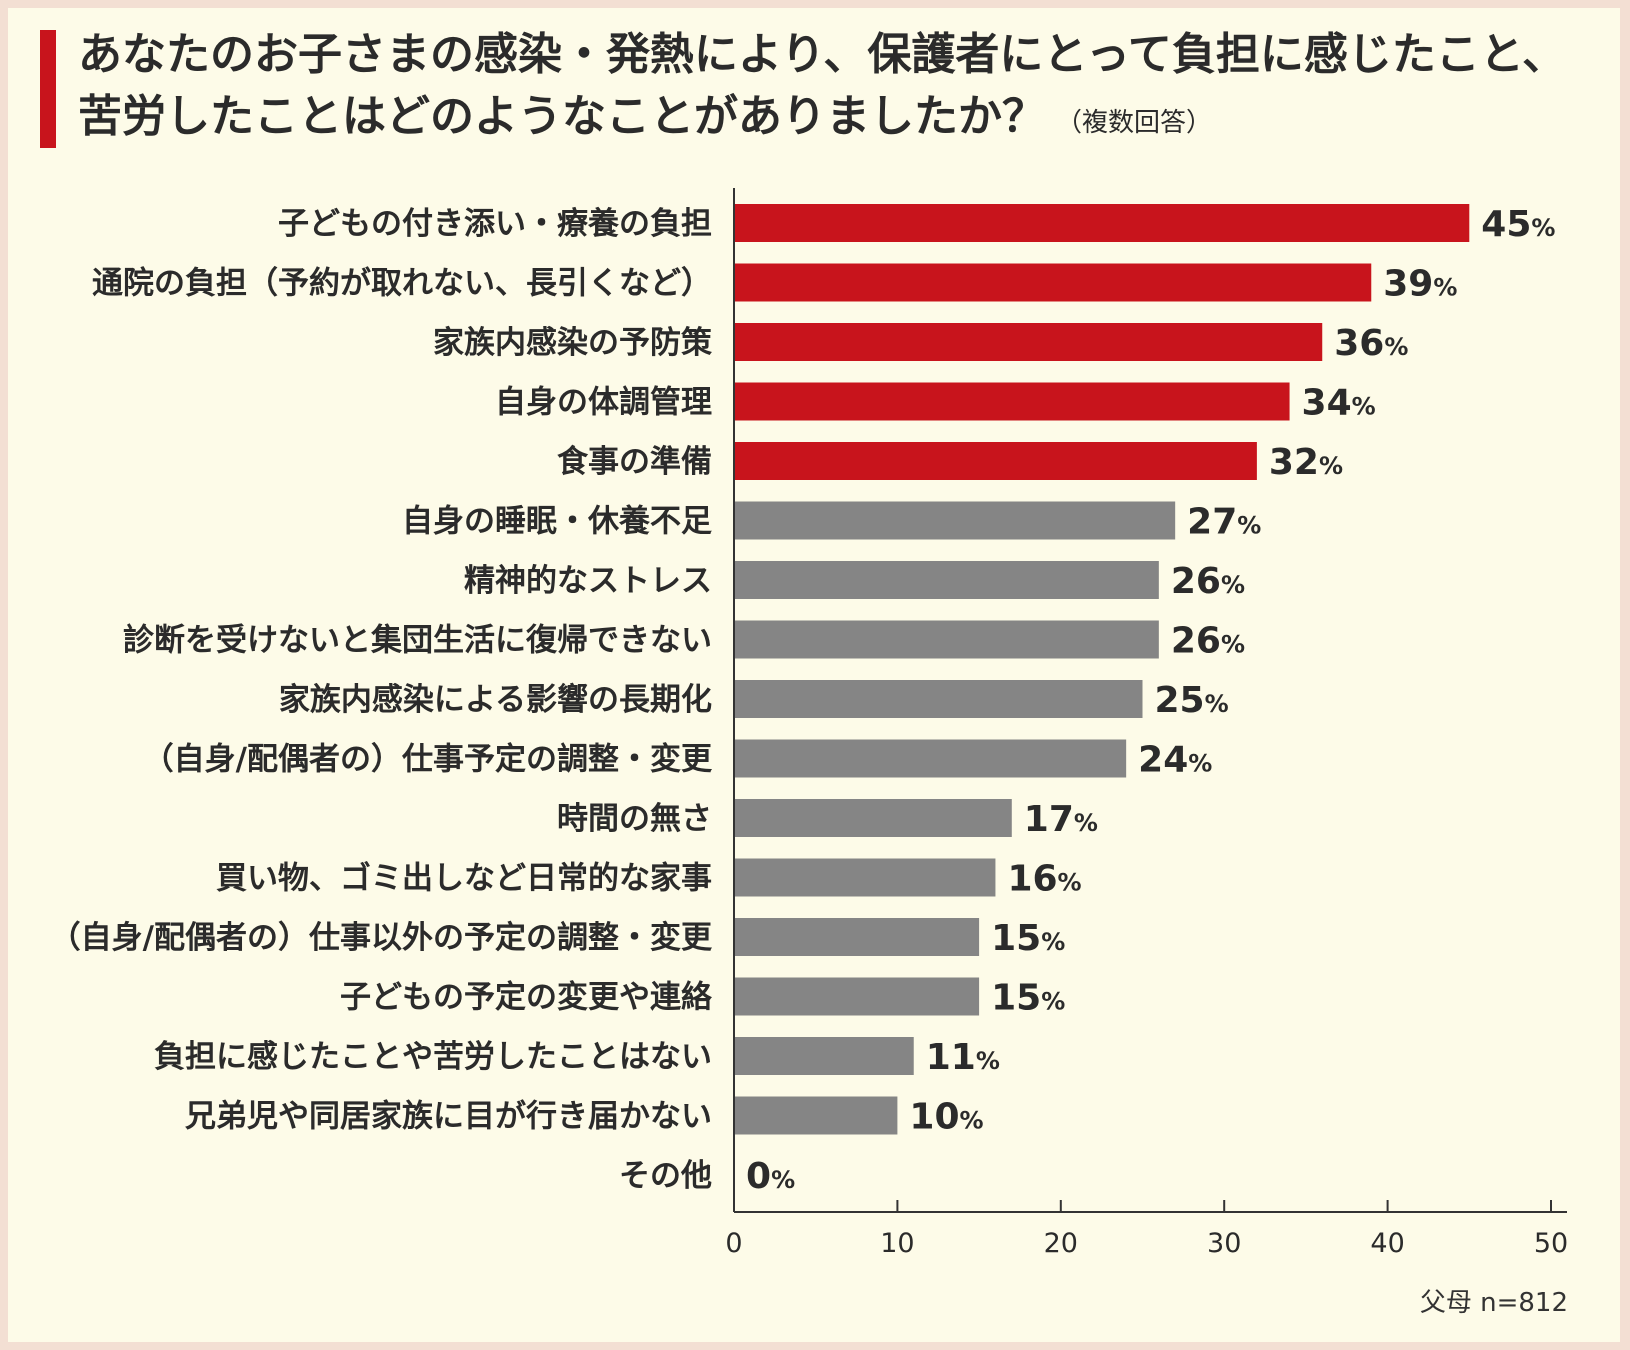 Image resolution: width=1630 pixels, height=1350 pixels. Describe the element at coordinates (733, 1243) in the screenshot. I see `x-tick-label: 0` at that location.